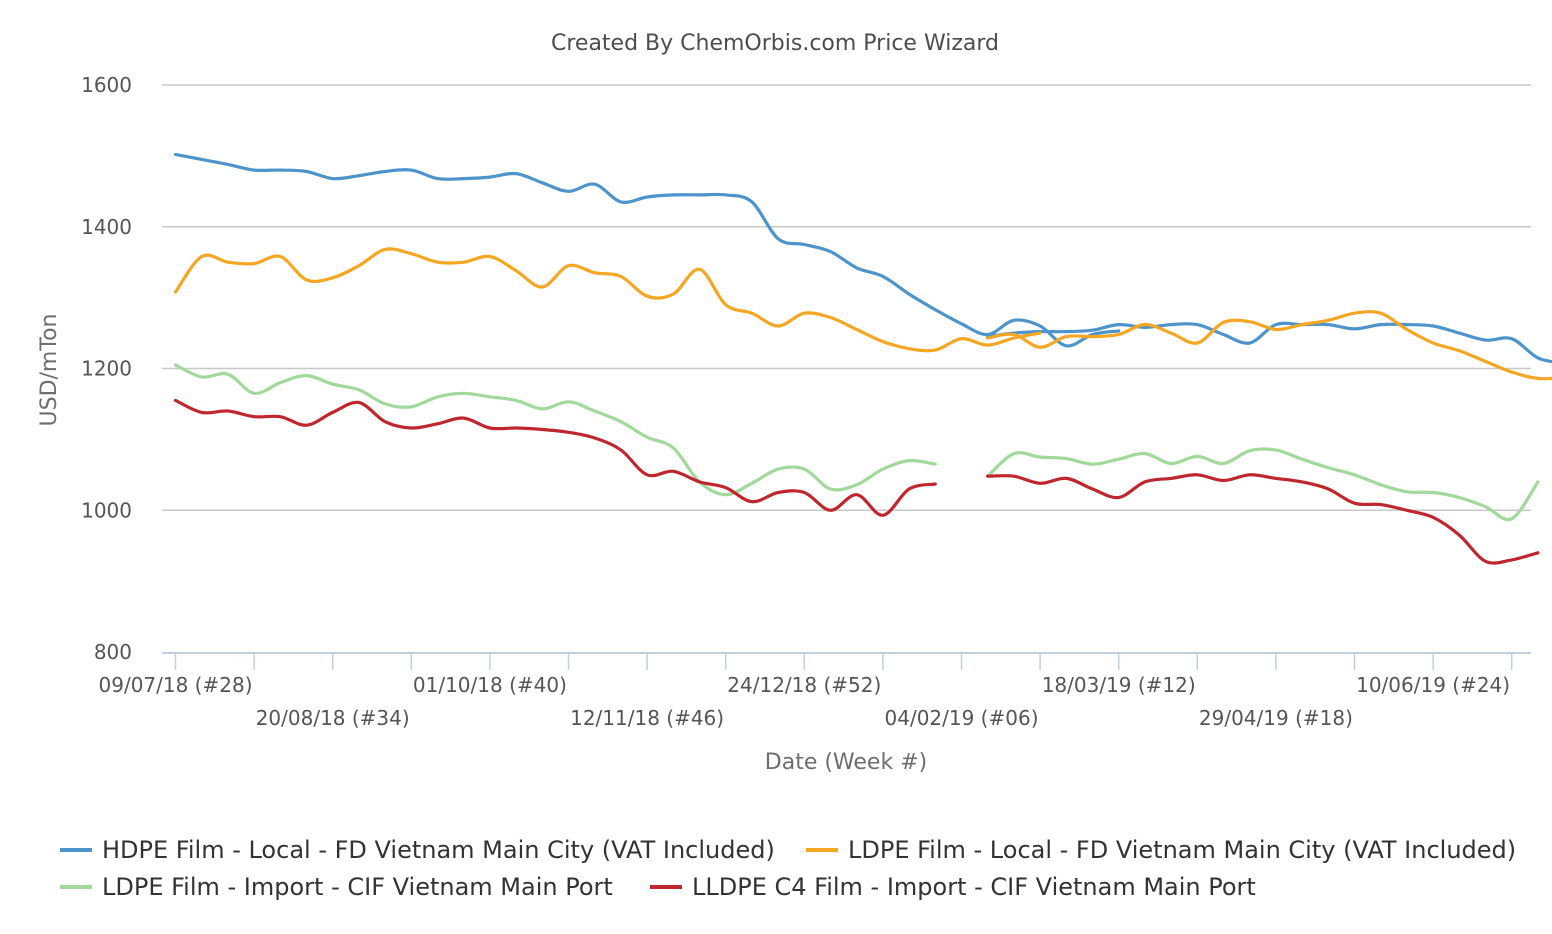  I want to click on chart-title: Created By ChemOrbis.com Price Wizard, so click(775, 43).